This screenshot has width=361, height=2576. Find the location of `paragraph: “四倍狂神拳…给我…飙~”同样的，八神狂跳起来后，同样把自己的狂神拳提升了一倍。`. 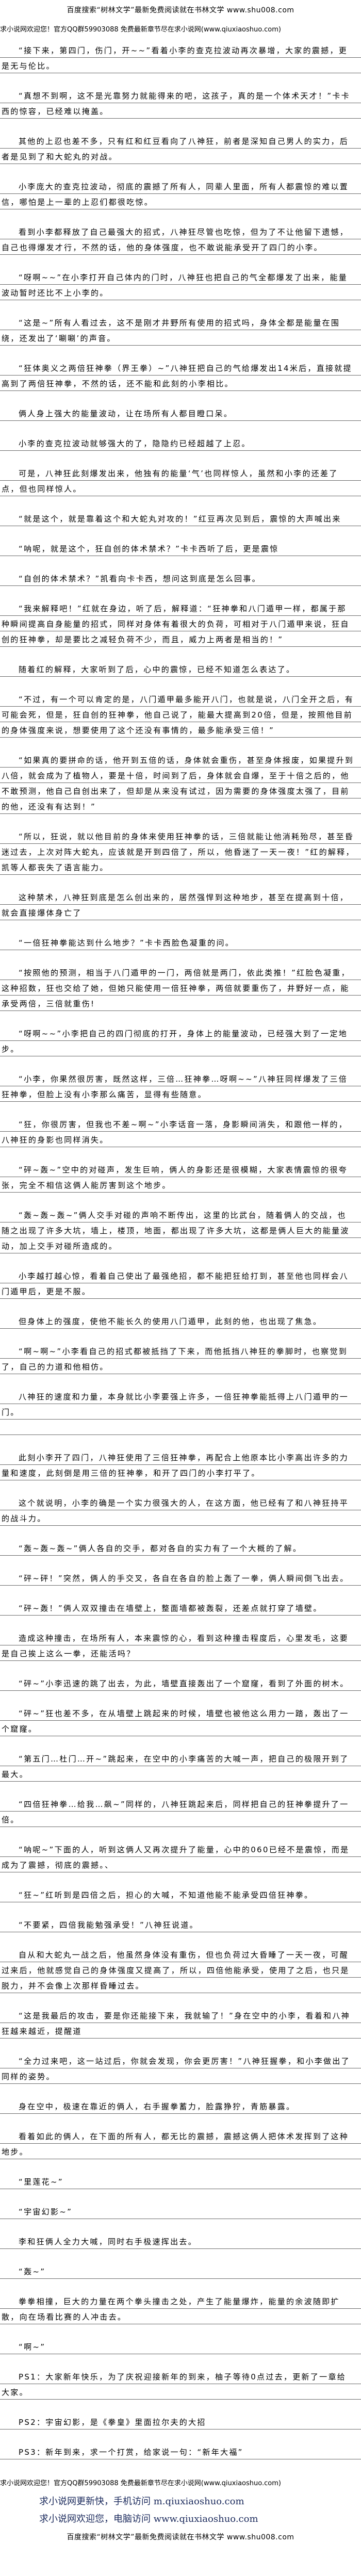

paragraph: “四倍狂神拳…给我…飙~”同样的，八神狂跳起来后，同样把自己的狂神拳提升了一倍。 is located at coordinates (180, 1813).